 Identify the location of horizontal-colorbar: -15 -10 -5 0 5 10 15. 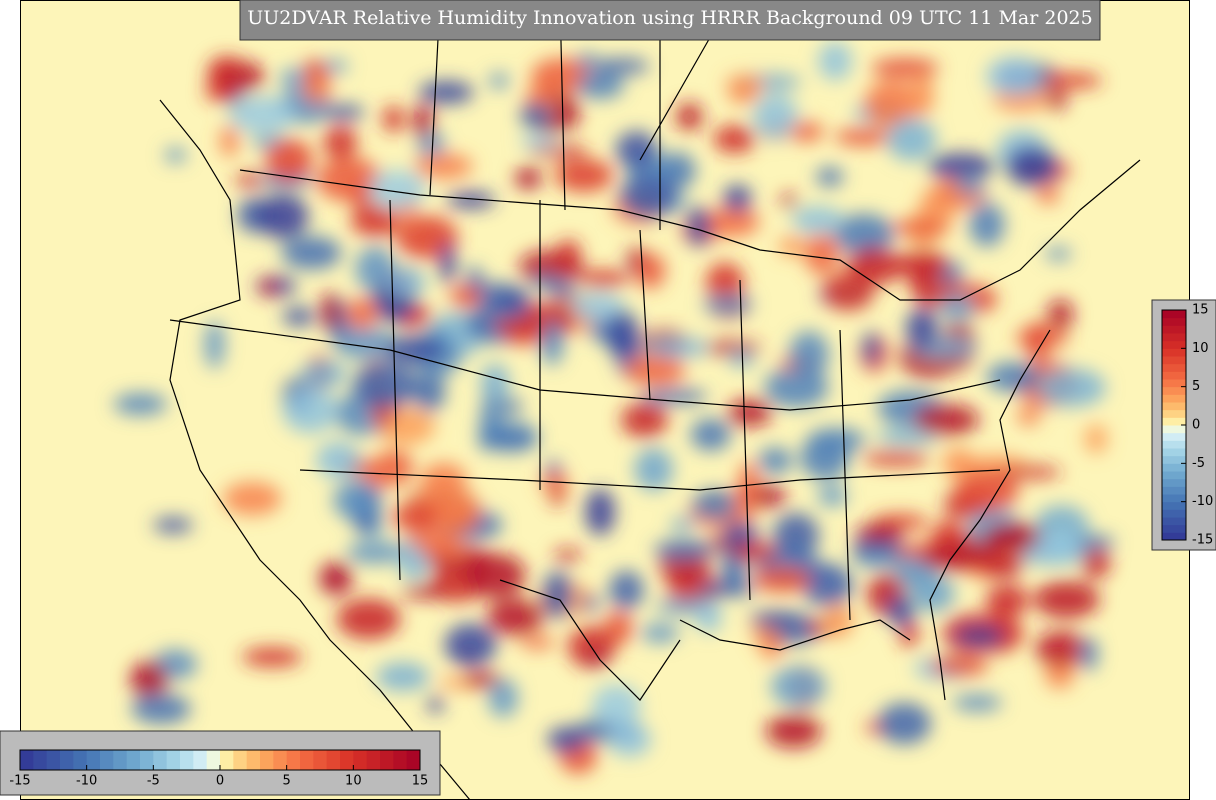
(218, 769).